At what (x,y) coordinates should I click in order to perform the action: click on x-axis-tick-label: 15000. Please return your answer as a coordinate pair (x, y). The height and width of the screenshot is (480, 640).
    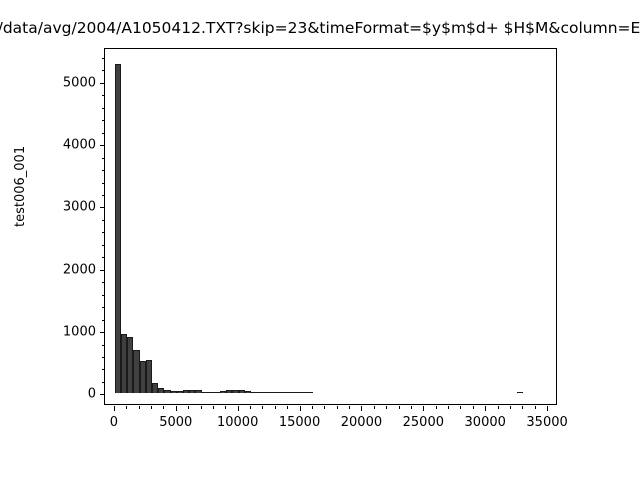
    Looking at the image, I should click on (299, 422).